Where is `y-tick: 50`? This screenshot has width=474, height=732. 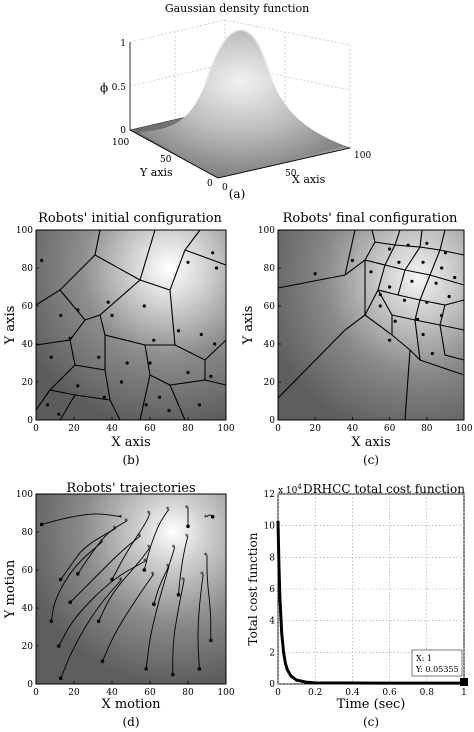 y-tick: 50 is located at coordinates (166, 160).